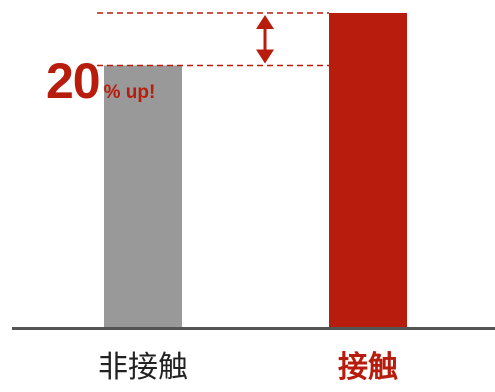 The height and width of the screenshot is (392, 495). Describe the element at coordinates (265, 22) in the screenshot. I see `difference-arrow-head-up` at that location.